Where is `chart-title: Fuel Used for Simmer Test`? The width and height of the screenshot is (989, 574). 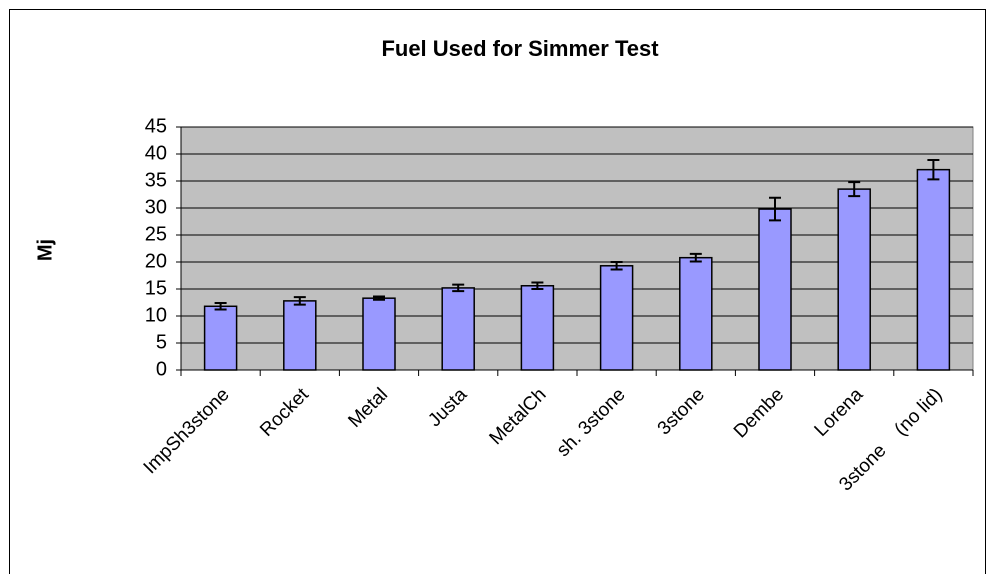
chart-title: Fuel Used for Simmer Test is located at coordinates (520, 48).